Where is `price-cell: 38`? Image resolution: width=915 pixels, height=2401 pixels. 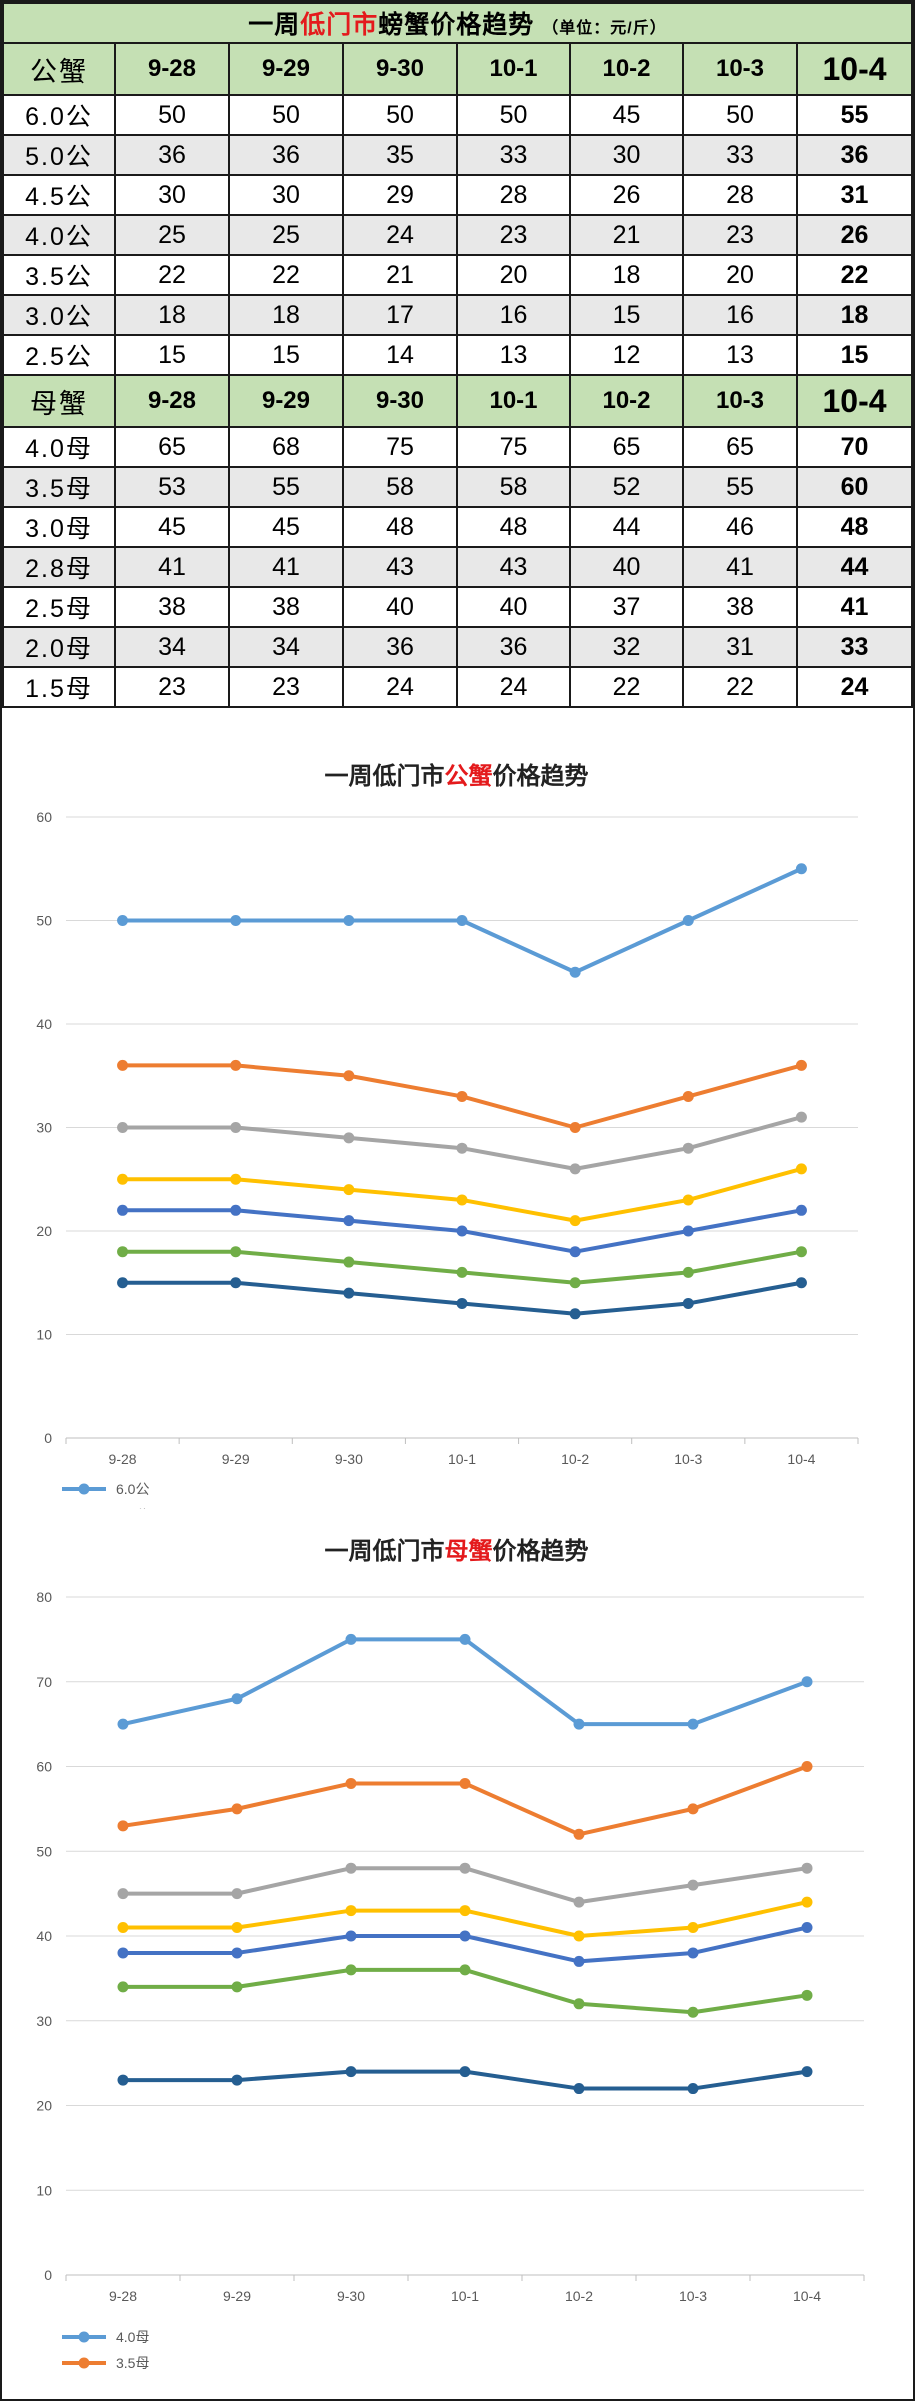 price-cell: 38 is located at coordinates (172, 607).